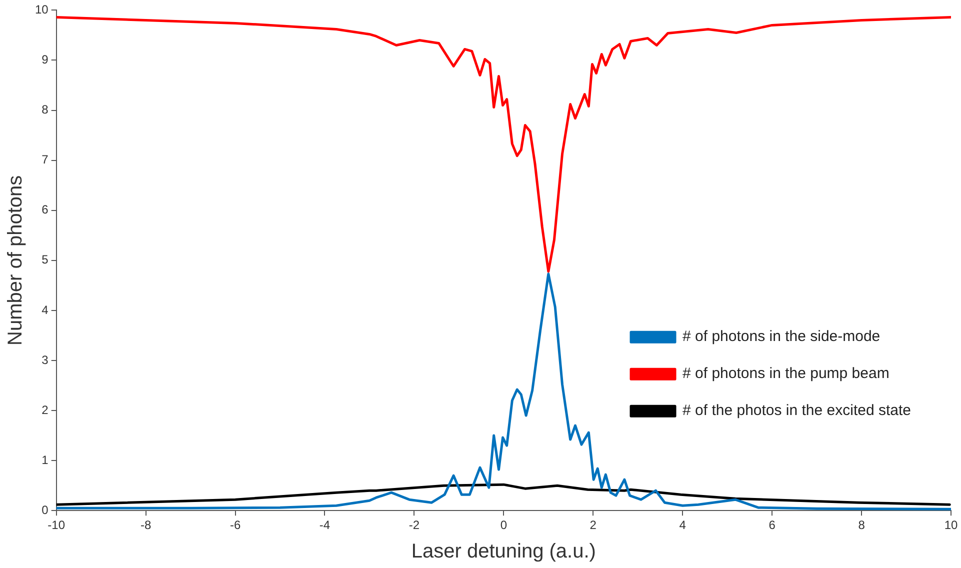 The width and height of the screenshot is (961, 568). I want to click on legend-label: # of photons in the pump beam, so click(786, 373).